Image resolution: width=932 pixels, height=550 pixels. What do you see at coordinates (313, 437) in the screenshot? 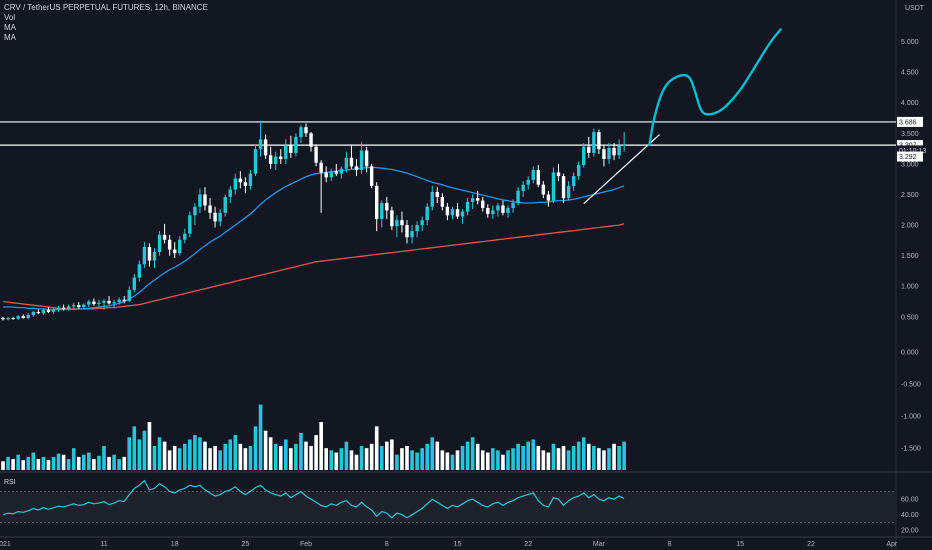
I see `volume-group` at bounding box center [313, 437].